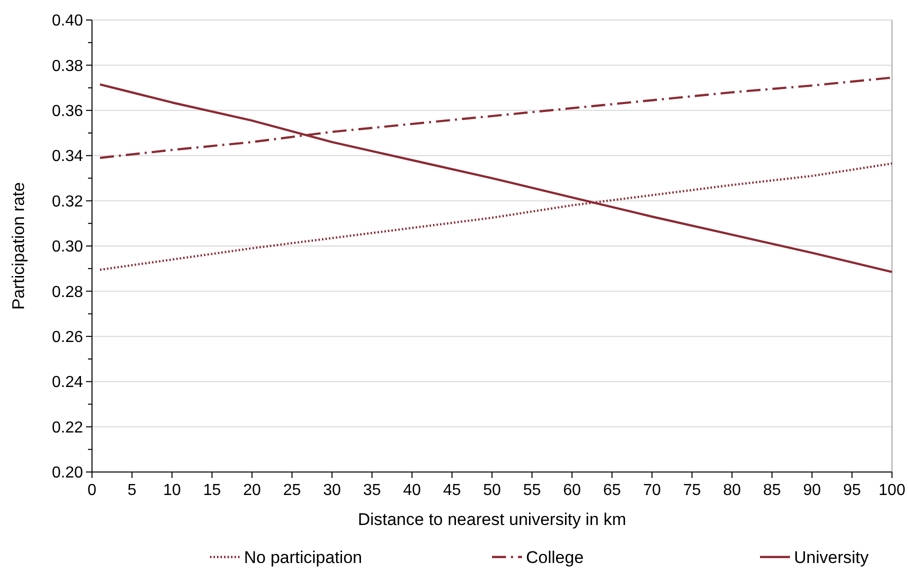 The image size is (908, 574). Describe the element at coordinates (572, 490) in the screenshot. I see `x-tick-label: 60` at that location.